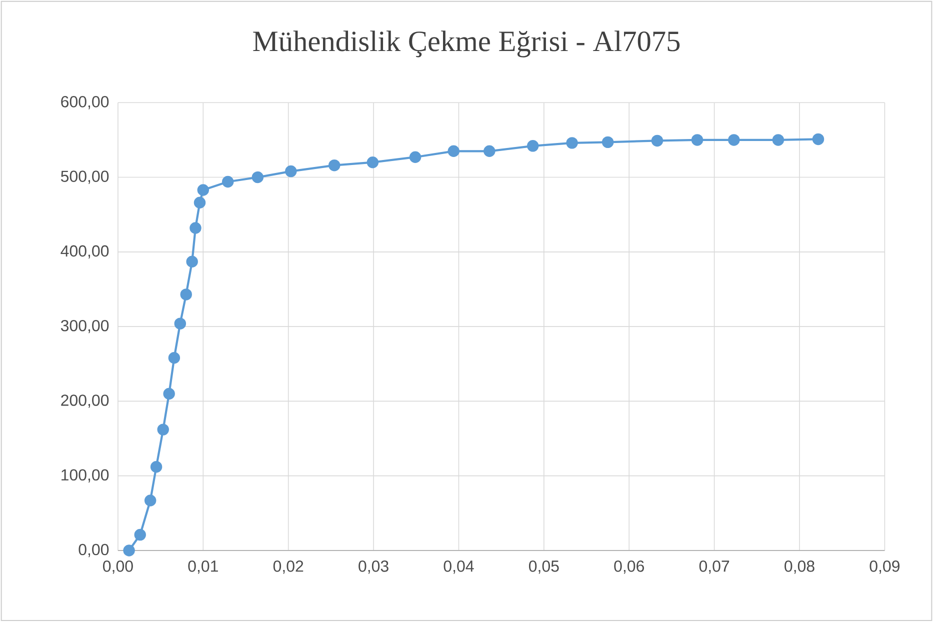 The image size is (933, 622). I want to click on x-tick-label: 0,05, so click(543, 567).